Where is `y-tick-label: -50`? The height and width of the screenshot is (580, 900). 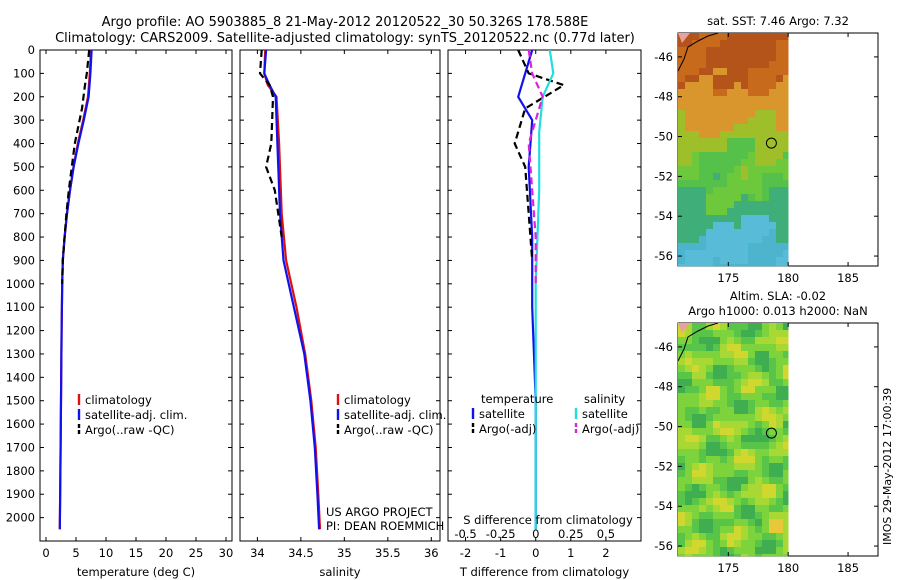 y-tick-label: -50 is located at coordinates (663, 427).